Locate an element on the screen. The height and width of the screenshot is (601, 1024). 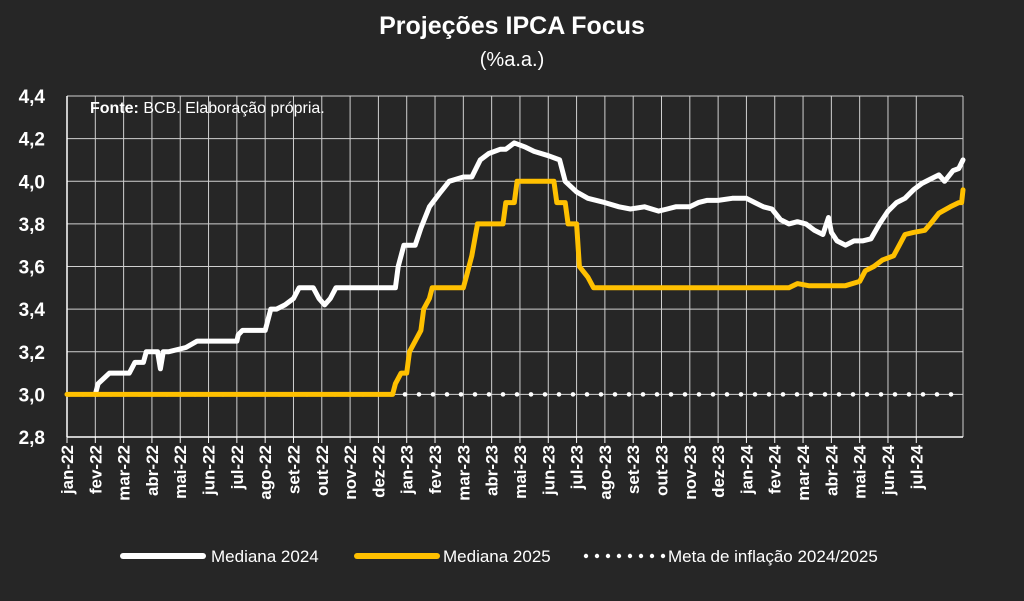
legend-label: Mediana 2025 is located at coordinates (497, 556).